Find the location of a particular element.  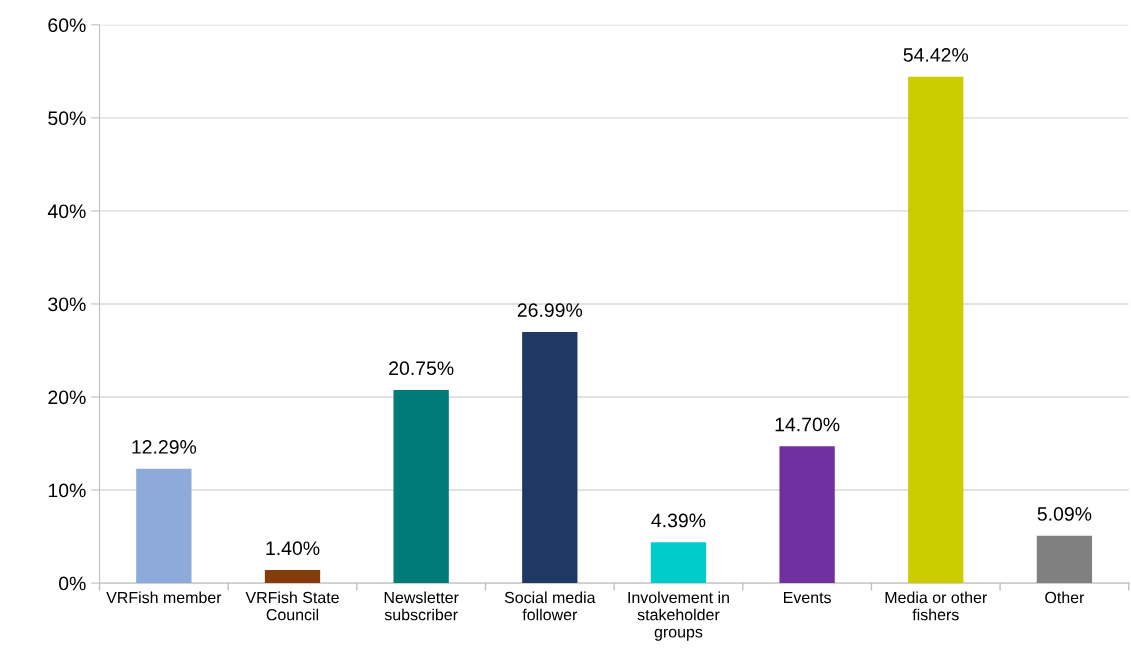

data-label: 14.70% is located at coordinates (807, 424).